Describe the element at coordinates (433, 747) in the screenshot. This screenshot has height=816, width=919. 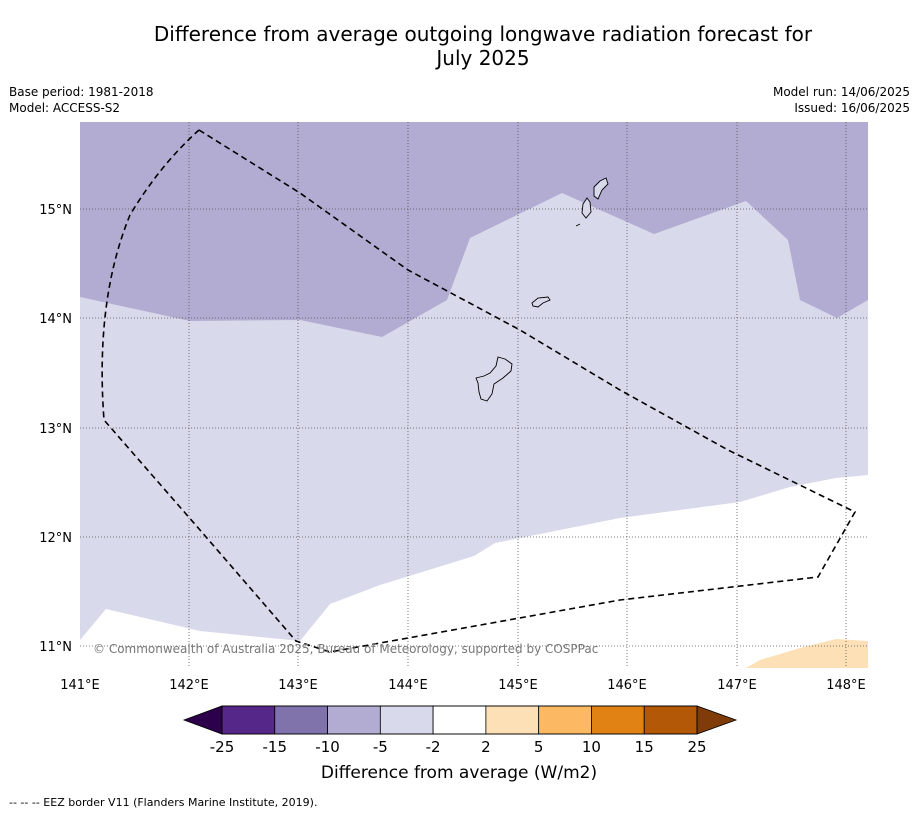
I see `colorbar-tick-label: -2` at that location.